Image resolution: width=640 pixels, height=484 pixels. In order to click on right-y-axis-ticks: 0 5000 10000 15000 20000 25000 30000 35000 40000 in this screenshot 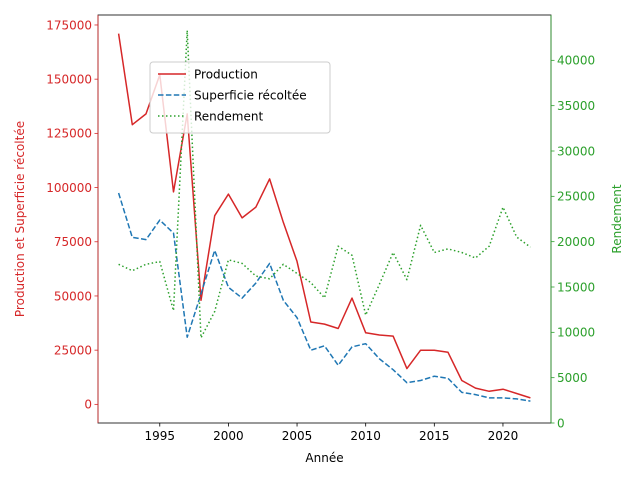, I will do `click(573, 242)`.